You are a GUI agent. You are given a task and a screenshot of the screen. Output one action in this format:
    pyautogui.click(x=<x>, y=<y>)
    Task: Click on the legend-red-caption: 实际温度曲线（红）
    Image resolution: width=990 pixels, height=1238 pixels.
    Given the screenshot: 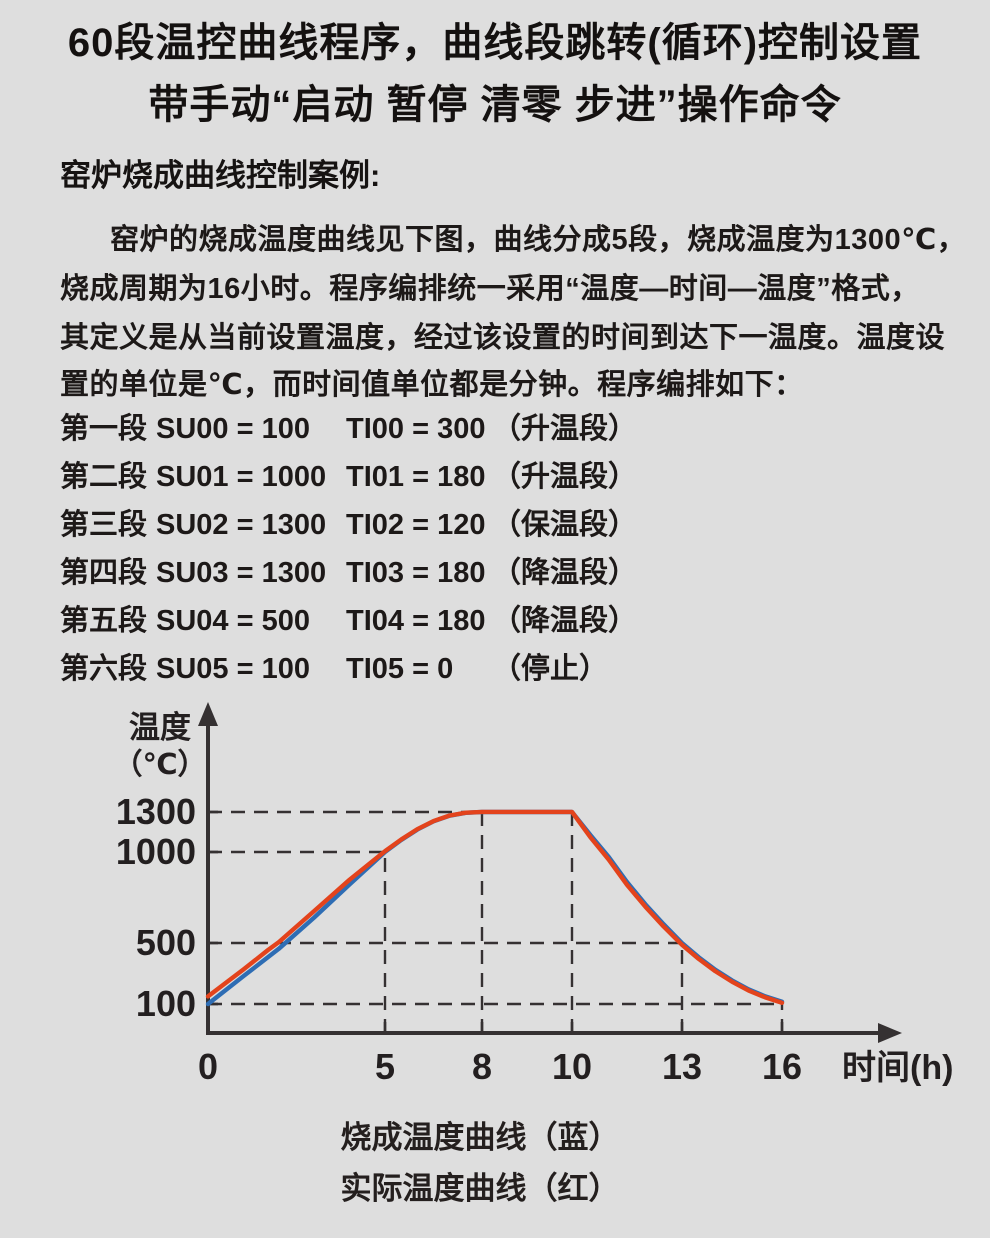 What is the action you would take?
    pyautogui.click(x=480, y=1188)
    